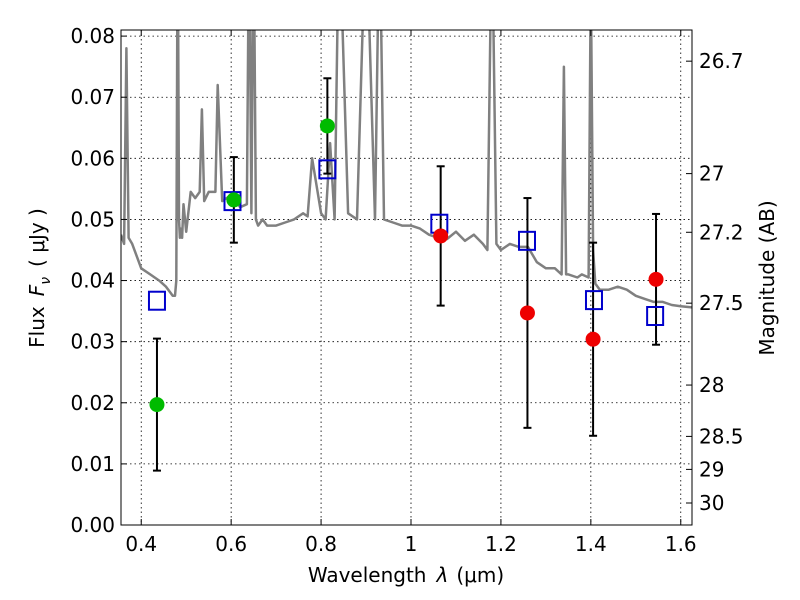  Describe the element at coordinates (37, 237) in the screenshot. I see `y-axis-label-unit: ( μJy )` at that location.